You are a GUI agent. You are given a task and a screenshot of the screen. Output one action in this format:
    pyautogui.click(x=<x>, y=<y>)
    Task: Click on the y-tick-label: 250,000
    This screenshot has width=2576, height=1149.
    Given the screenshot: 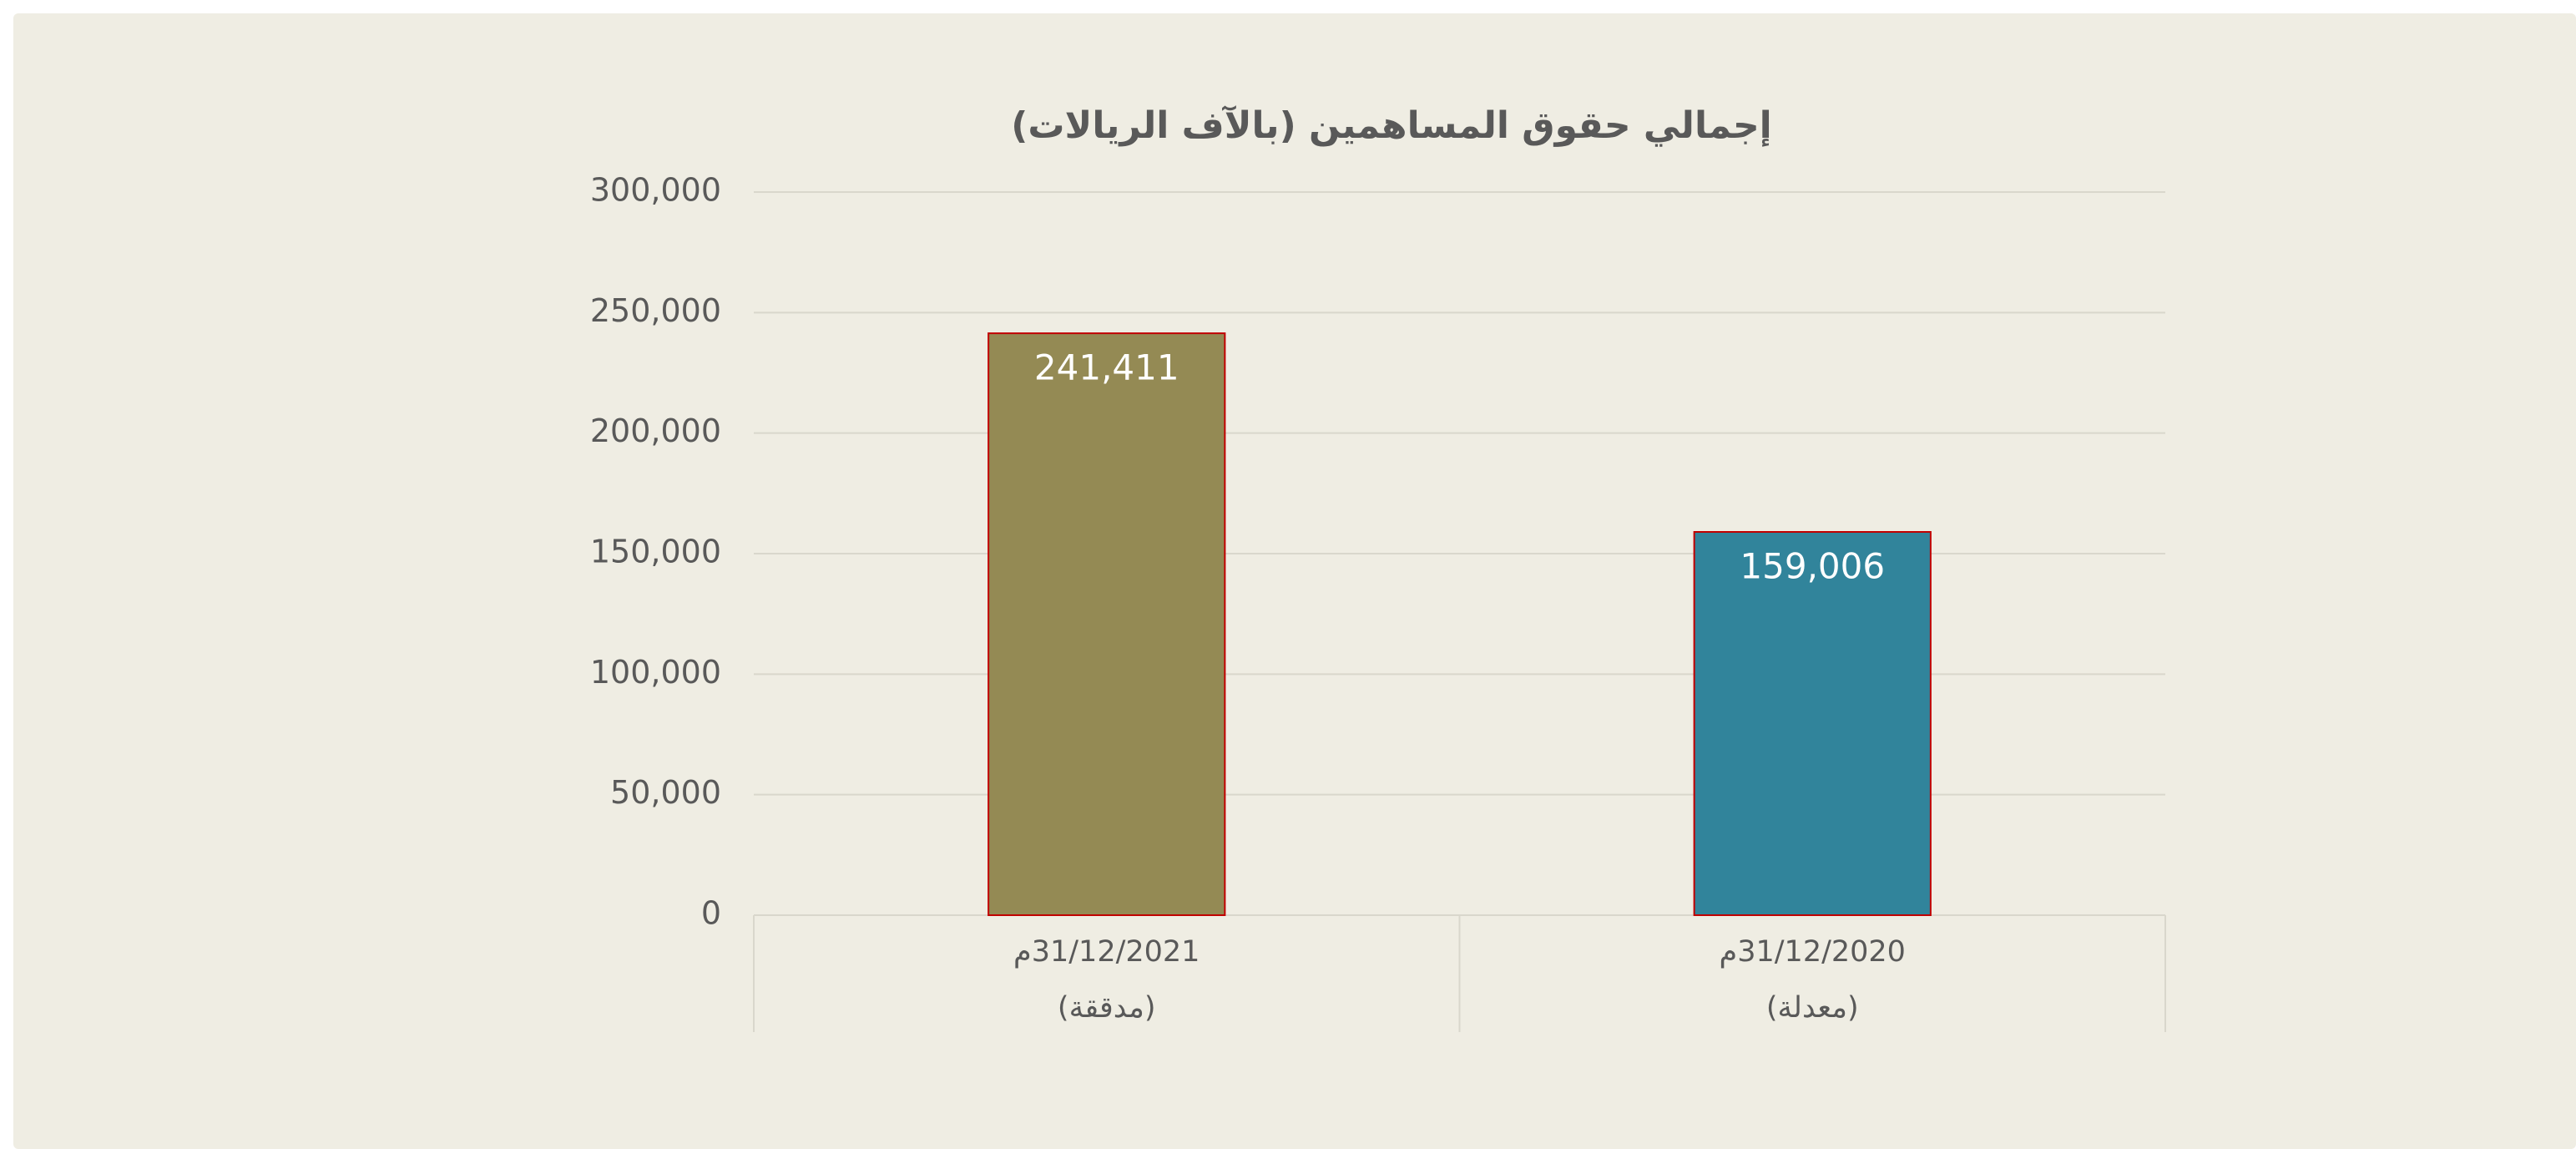 What is the action you would take?
    pyautogui.click(x=655, y=310)
    